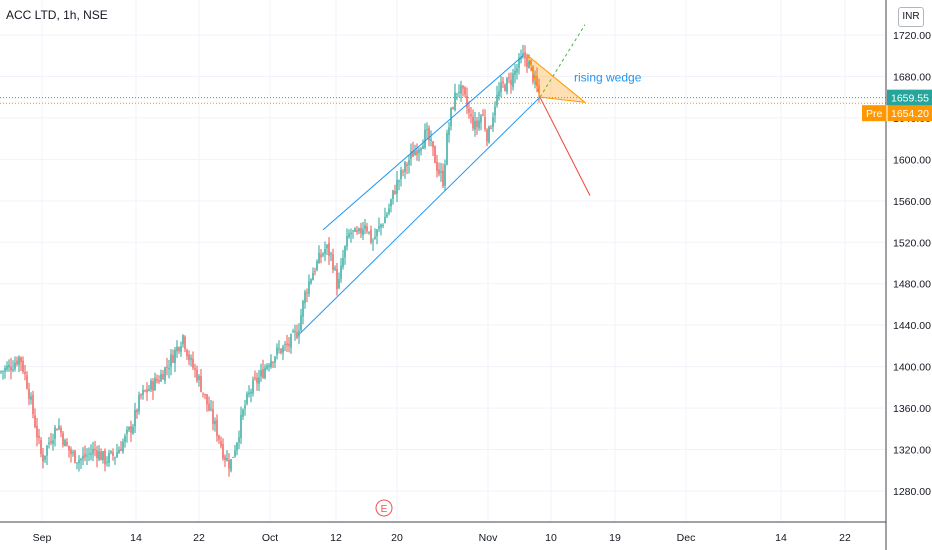  Describe the element at coordinates (57, 15) in the screenshot. I see `symbol-title: ACC LTD, 1h, NSE` at that location.